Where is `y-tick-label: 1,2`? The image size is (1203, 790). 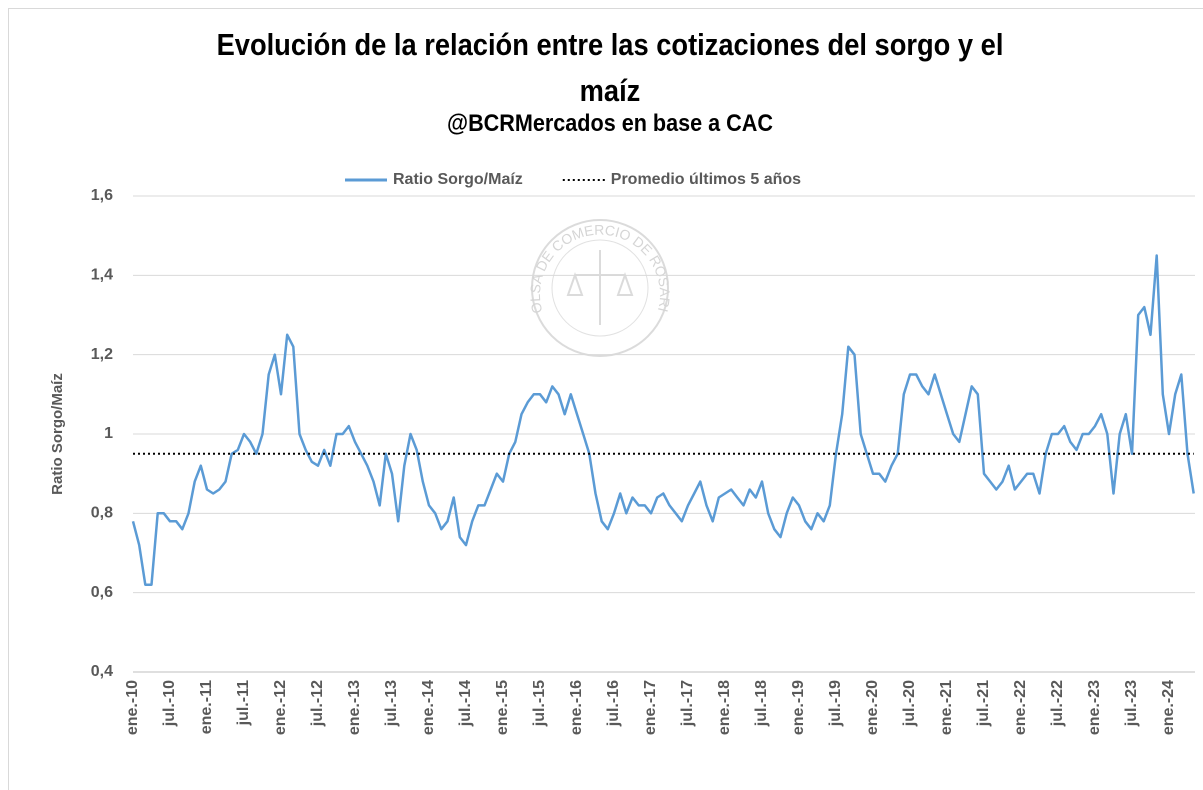 y-tick-label: 1,2 is located at coordinates (102, 354).